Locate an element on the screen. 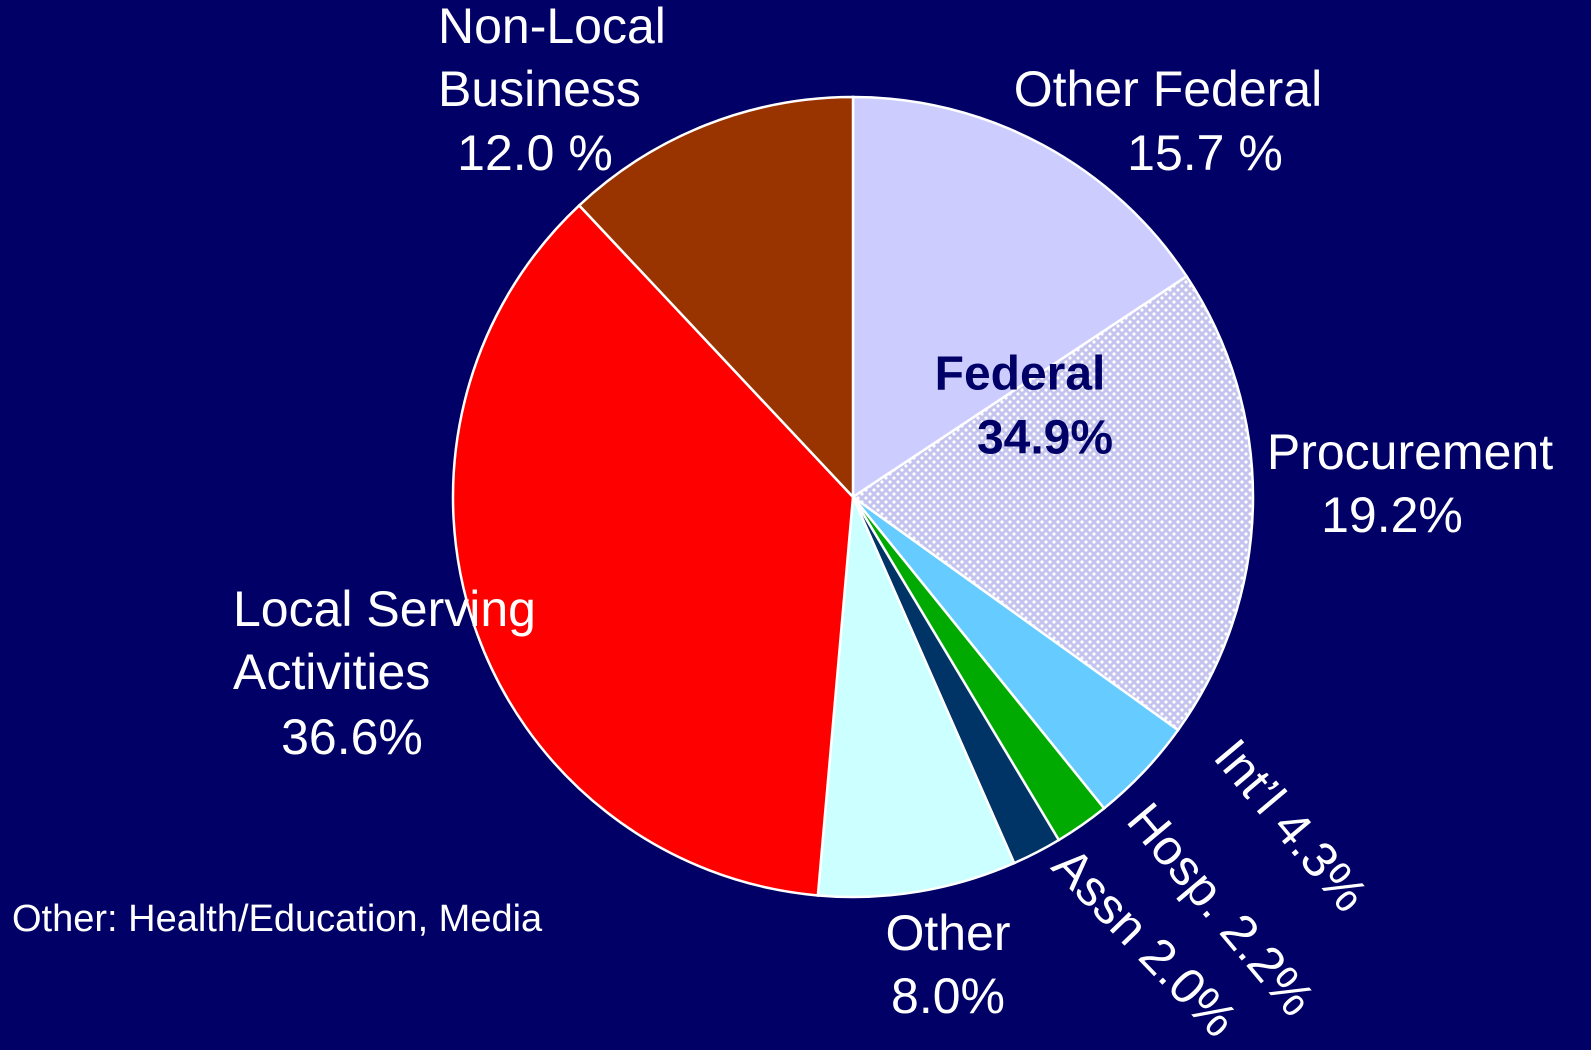  value-label: 19.2% is located at coordinates (1392, 515).